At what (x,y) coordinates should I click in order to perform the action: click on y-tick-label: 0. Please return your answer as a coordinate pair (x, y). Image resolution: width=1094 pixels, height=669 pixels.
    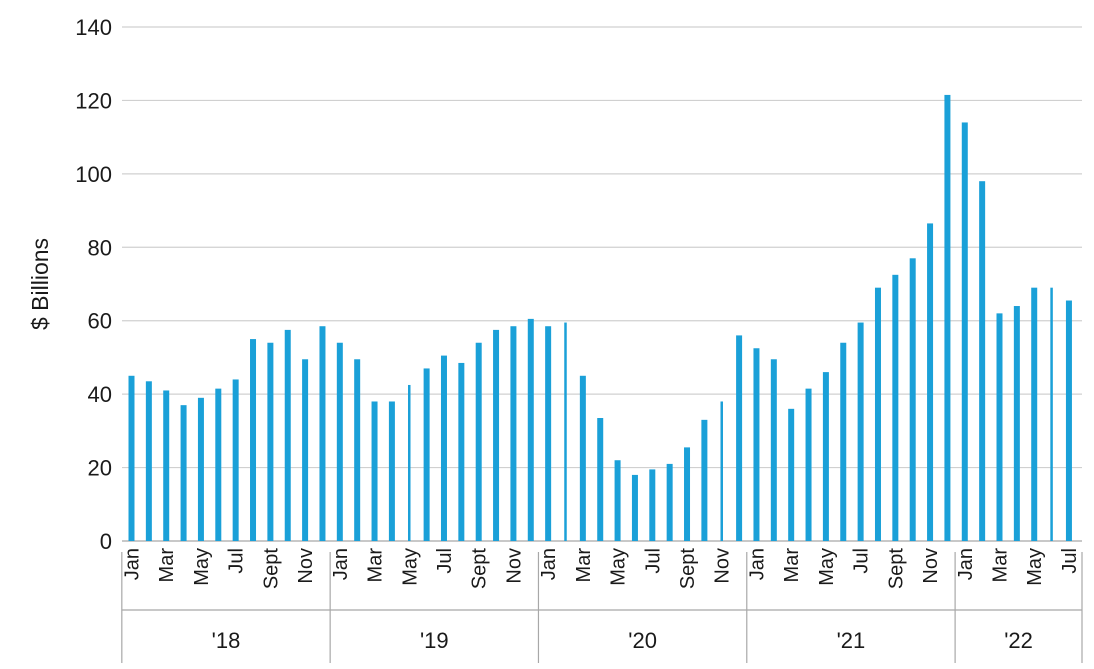
    Looking at the image, I should click on (106, 541).